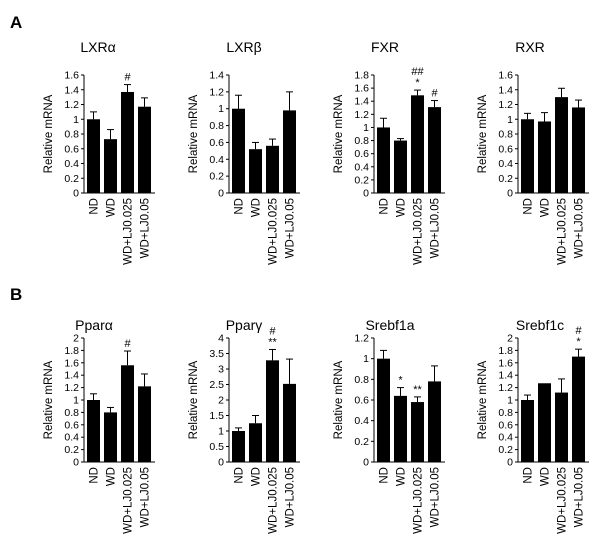 Image resolution: width=592 pixels, height=546 pixels. What do you see at coordinates (216, 416) in the screenshot?
I see `y-tick-label: 1.5` at bounding box center [216, 416].